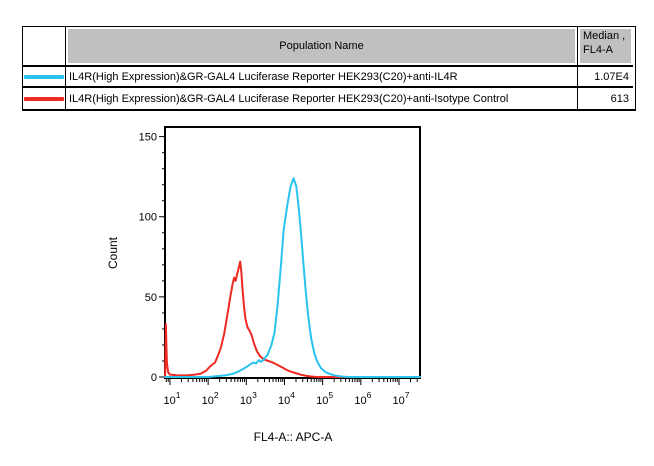 Image resolution: width=654 pixels, height=466 pixels. Describe the element at coordinates (604, 36) in the screenshot. I see `median-header-line1: Median ,` at that location.